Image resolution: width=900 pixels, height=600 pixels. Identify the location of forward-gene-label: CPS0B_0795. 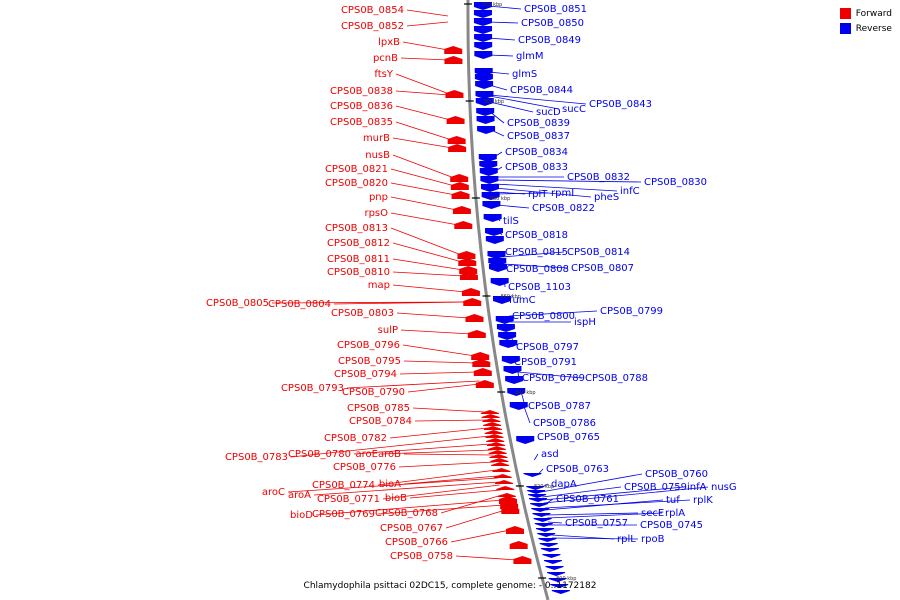
(369, 361).